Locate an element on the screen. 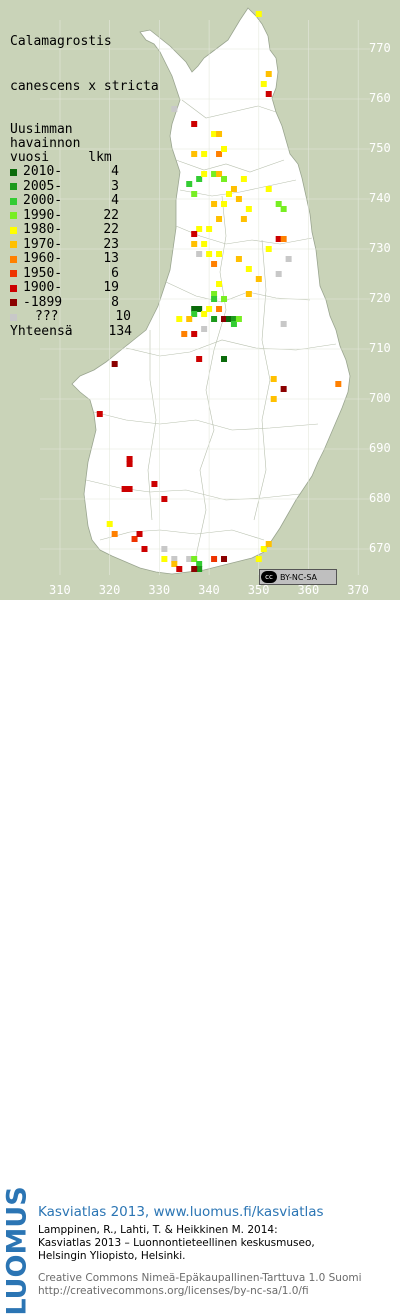 Image resolution: width=400 pixels, height=1316 pixels. legend-entry: 1950- 6 is located at coordinates (71, 273).